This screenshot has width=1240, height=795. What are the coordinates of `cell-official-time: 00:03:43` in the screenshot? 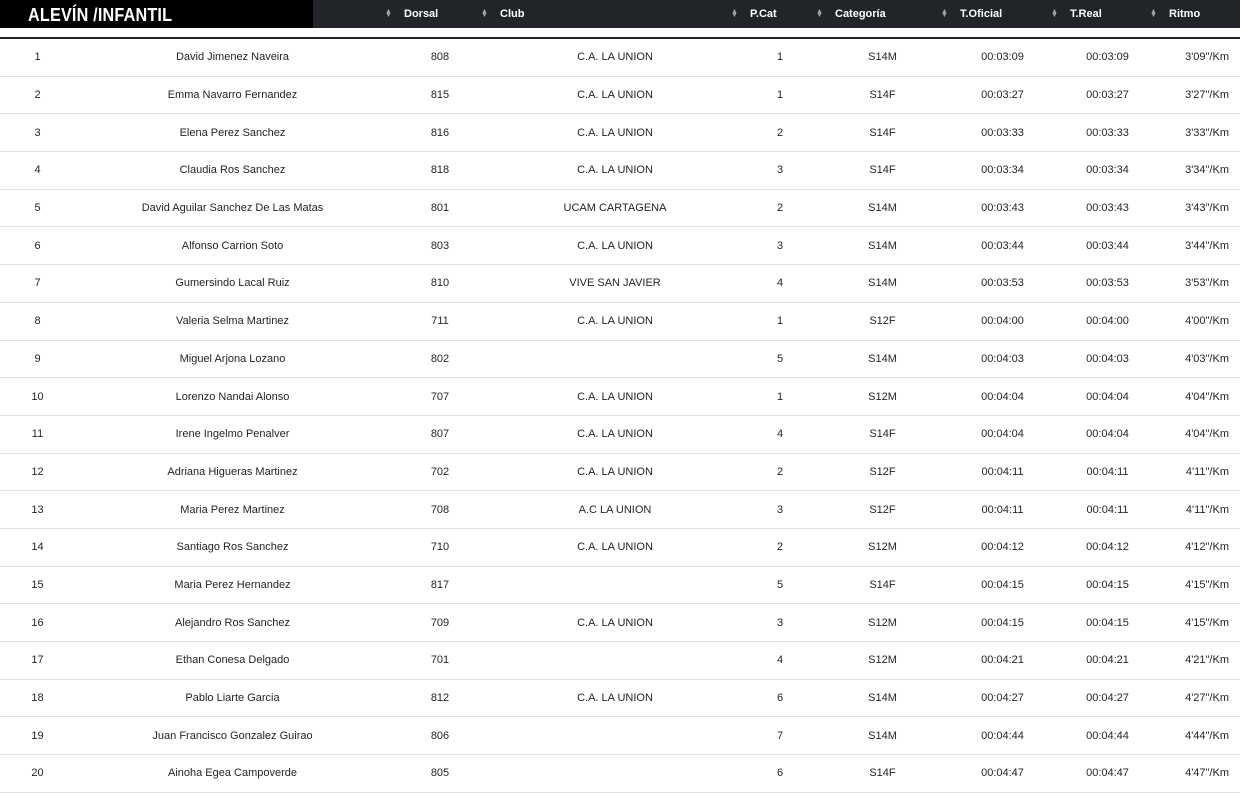 It's located at (1002, 208).